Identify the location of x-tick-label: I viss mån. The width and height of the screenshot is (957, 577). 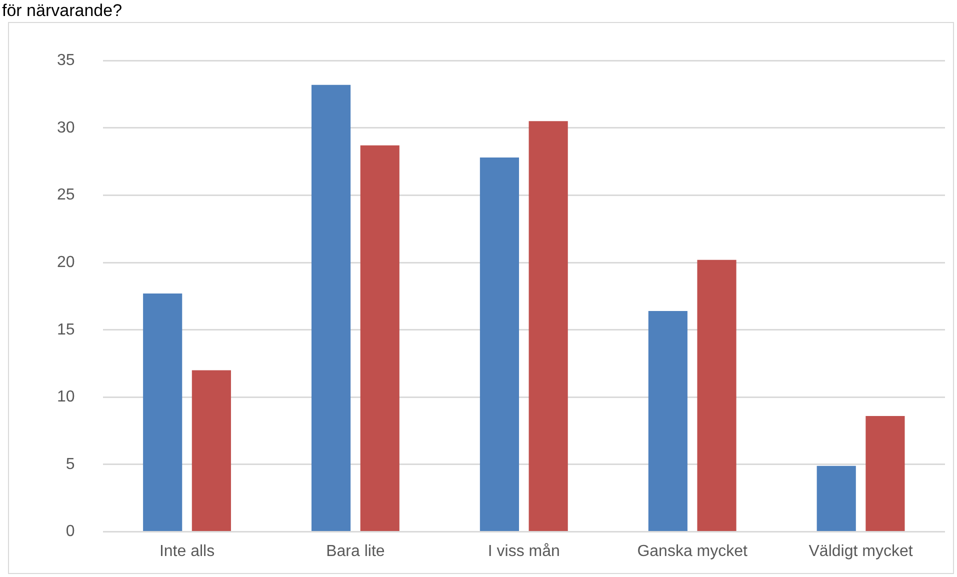
(524, 551).